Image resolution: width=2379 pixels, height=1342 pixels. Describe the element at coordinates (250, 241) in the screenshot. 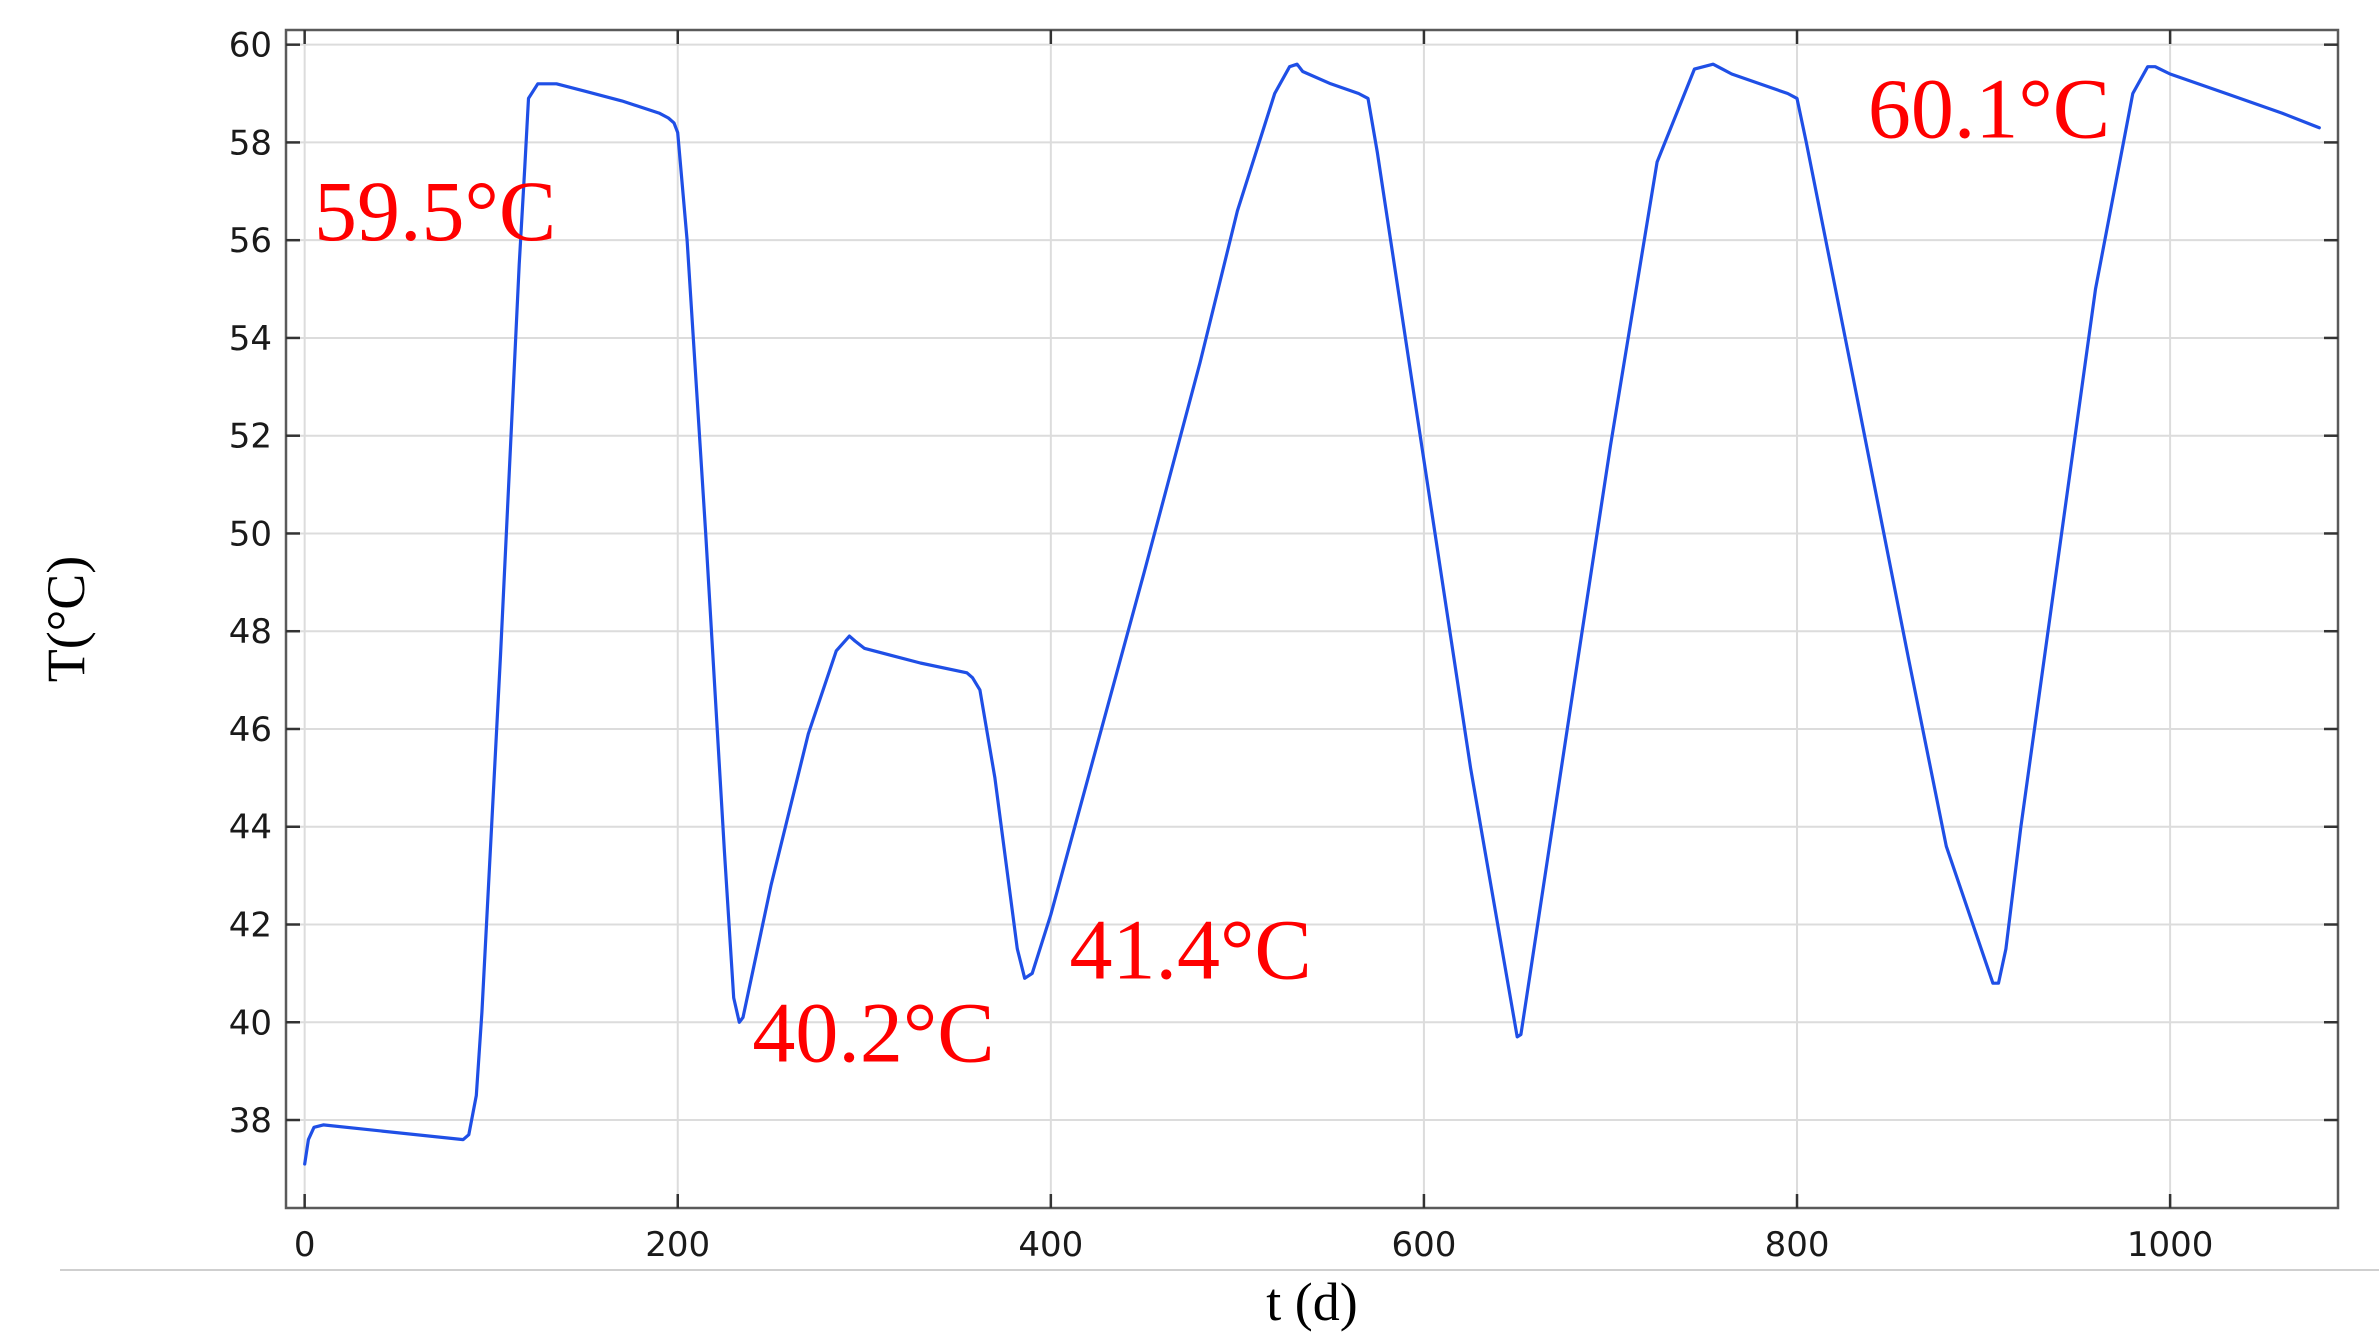

I see `y-tick-label: 56` at that location.